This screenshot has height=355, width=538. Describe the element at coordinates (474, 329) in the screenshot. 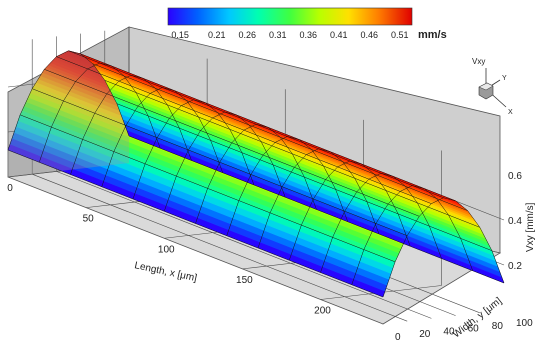

I see `y-tick-label: 60` at that location.